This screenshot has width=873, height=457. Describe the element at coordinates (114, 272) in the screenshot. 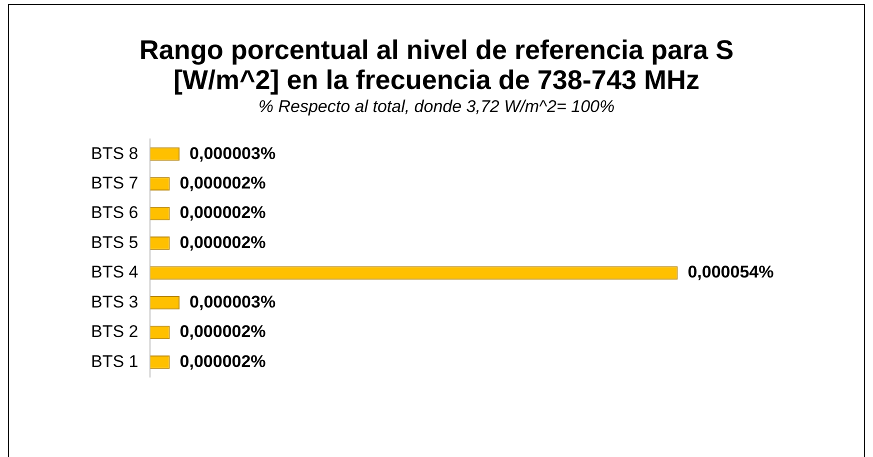

I see `y-tick-label: BTS 4` at that location.